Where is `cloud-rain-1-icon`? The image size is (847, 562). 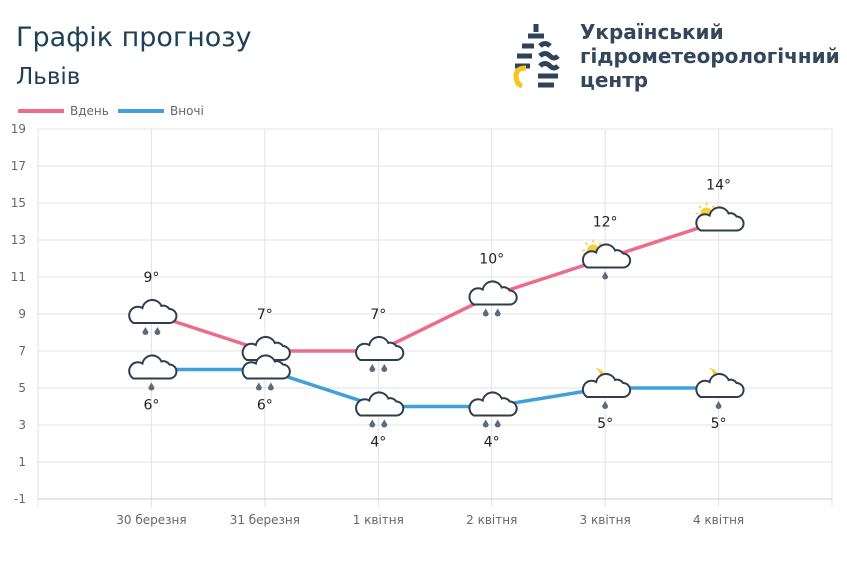
cloud-rain-1-icon is located at coordinates (153, 372).